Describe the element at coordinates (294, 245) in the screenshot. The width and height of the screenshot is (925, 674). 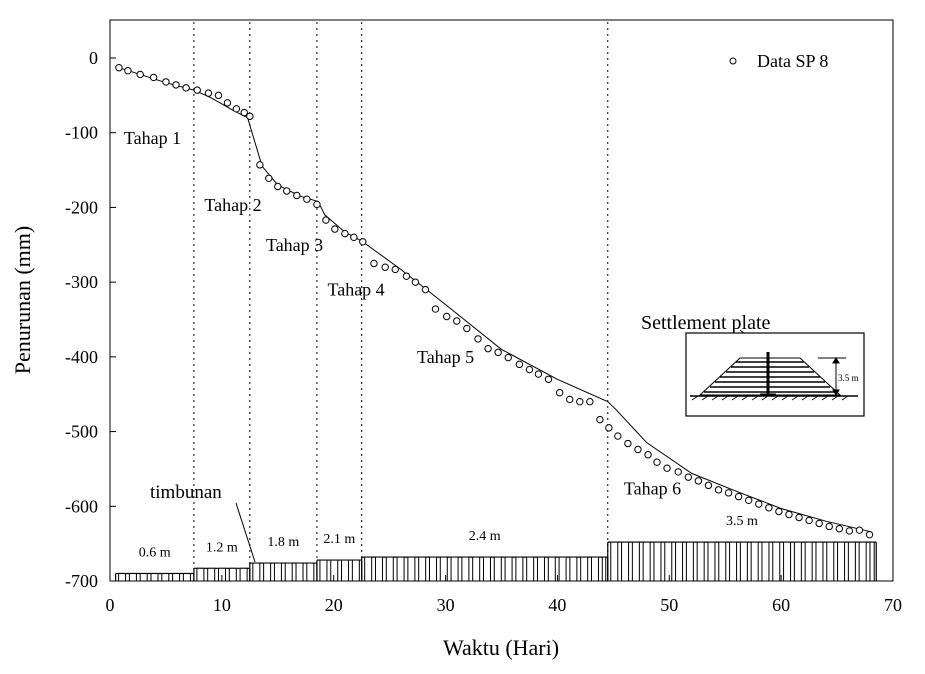
I see `stage-label: Tahap 3` at that location.